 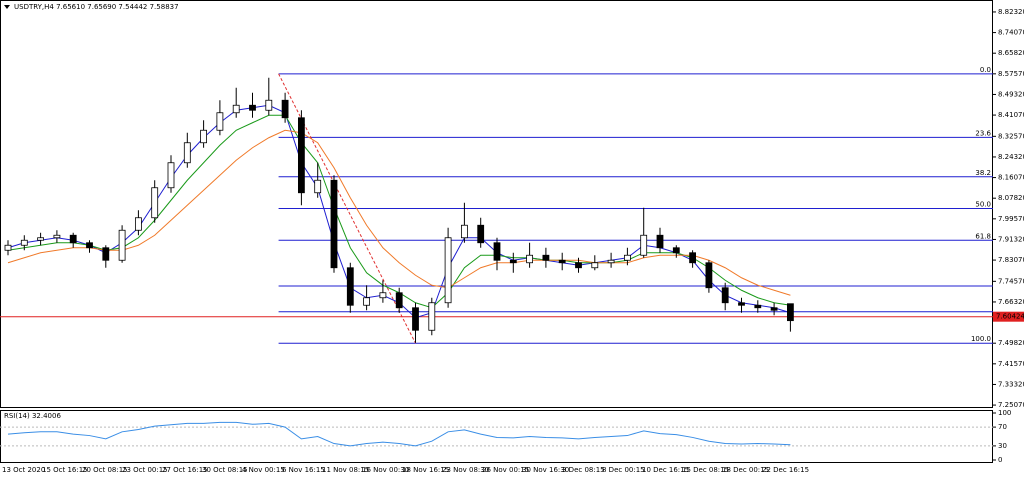 I want to click on x-tick-label: 30 Nov 16:30, so click(x=545, y=470).